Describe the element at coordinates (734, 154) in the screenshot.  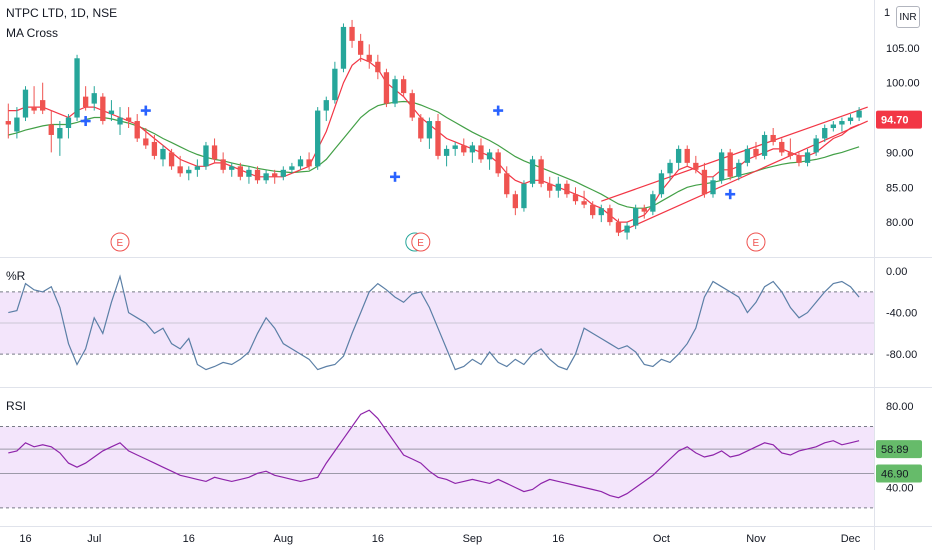
I see `trendline-upper` at that location.